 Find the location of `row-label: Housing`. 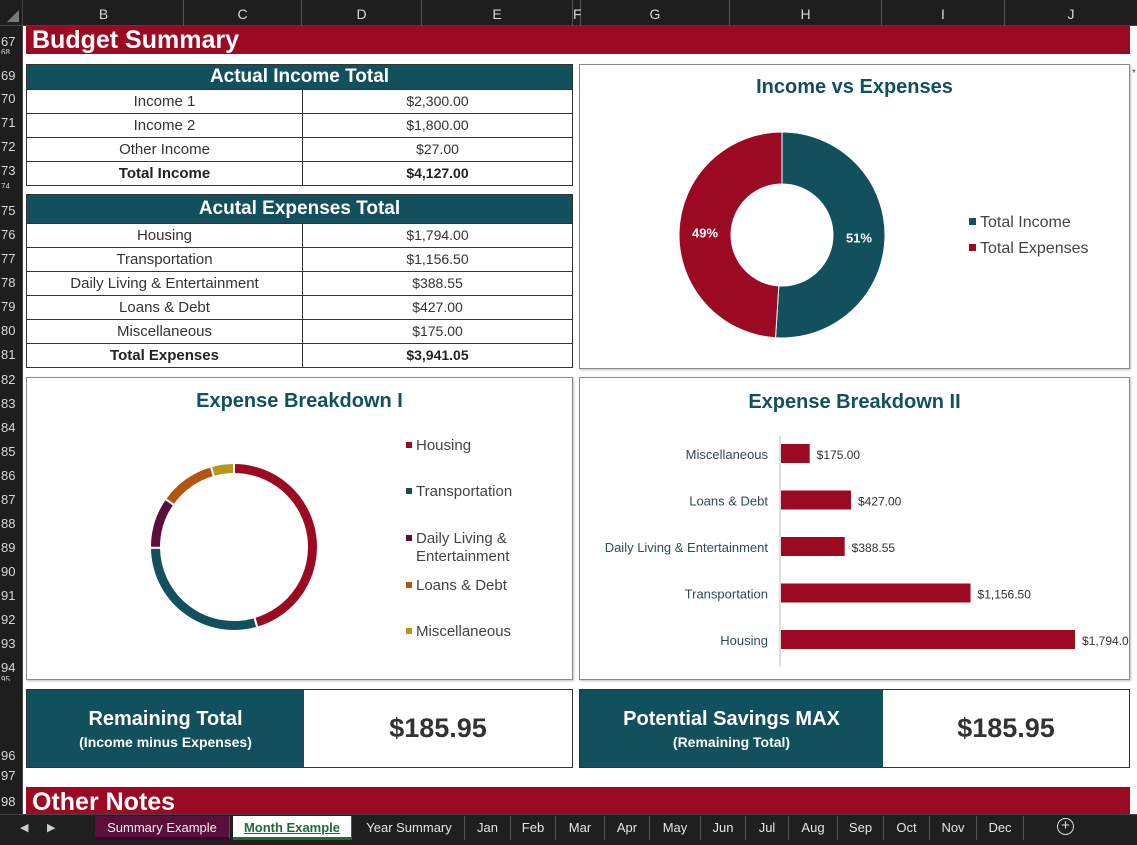

row-label: Housing is located at coordinates (165, 235).